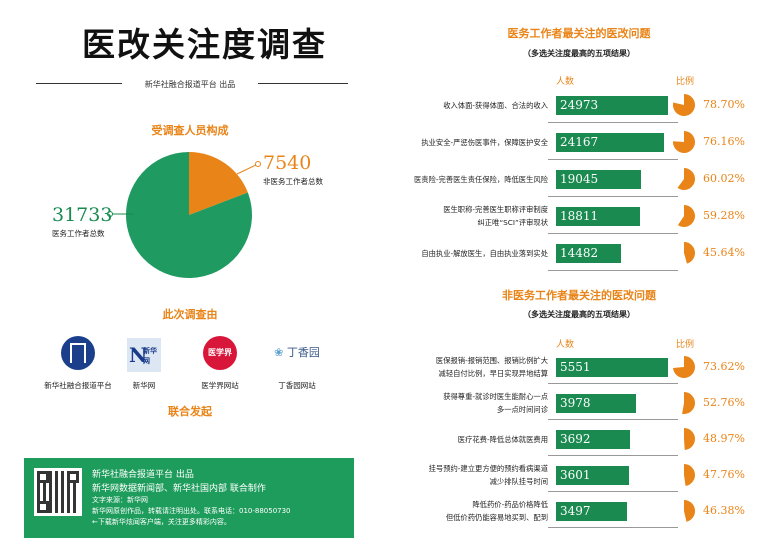 Image resolution: width=768 pixels, height=544 pixels. Describe the element at coordinates (565, 82) in the screenshot. I see `medical-count-header: 人数` at that location.